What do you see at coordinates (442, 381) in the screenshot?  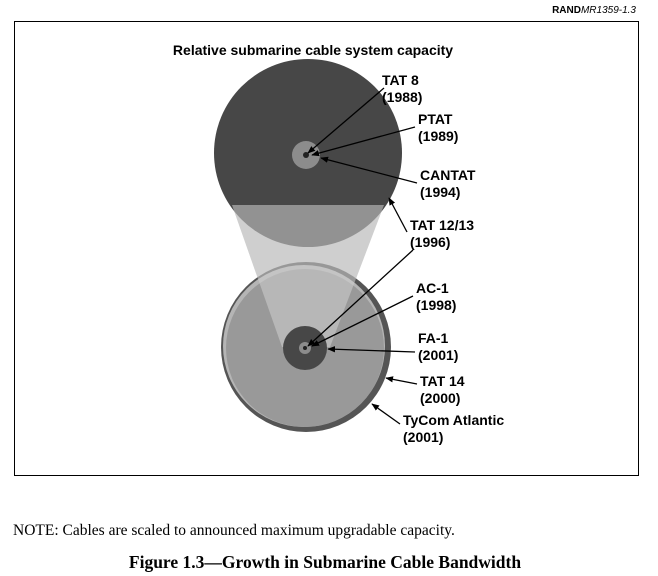 I see `cable-name: TAT 14` at bounding box center [442, 381].